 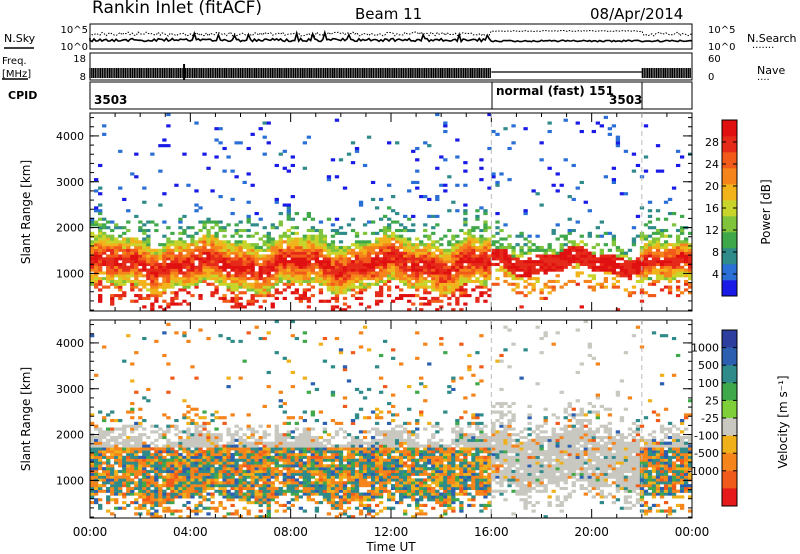 I want to click on noise-tick-left-bottom: 10^0, so click(x=74, y=47).